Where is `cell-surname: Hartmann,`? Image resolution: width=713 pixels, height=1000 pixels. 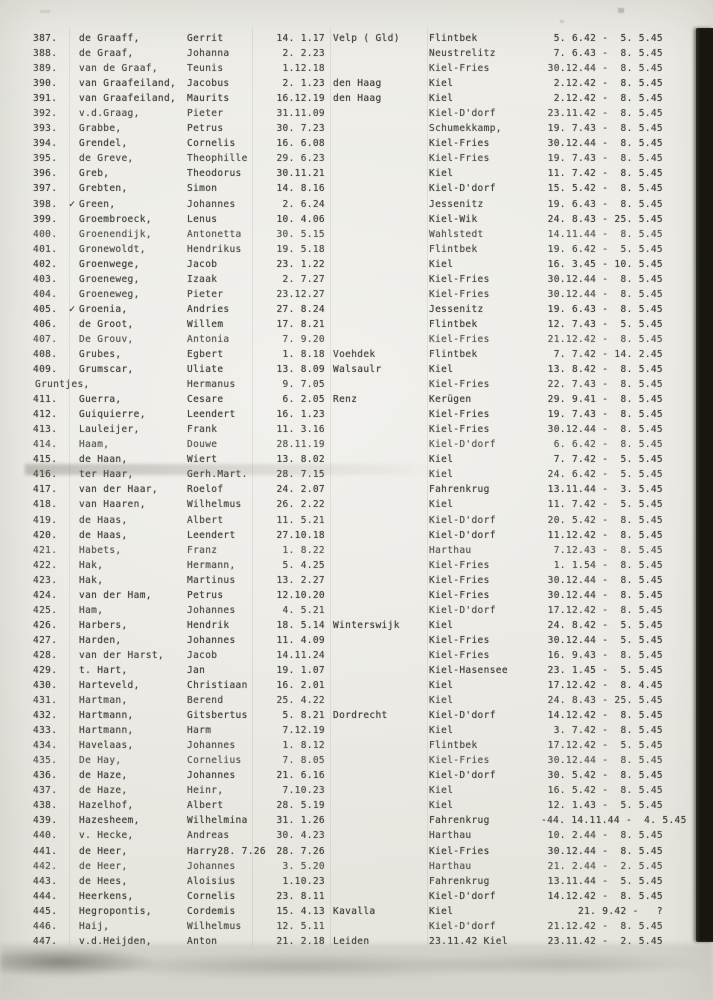 cell-surname: Hartmann, is located at coordinates (106, 731).